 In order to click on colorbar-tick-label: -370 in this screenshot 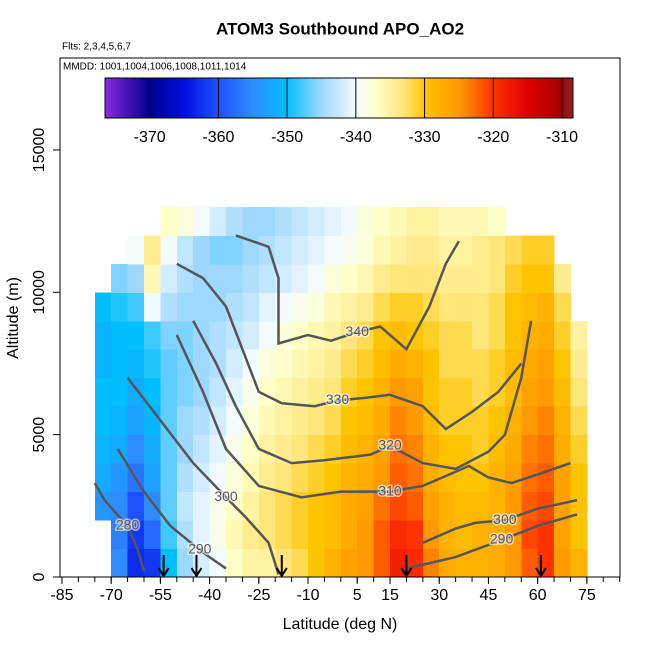, I will do `click(150, 137)`.